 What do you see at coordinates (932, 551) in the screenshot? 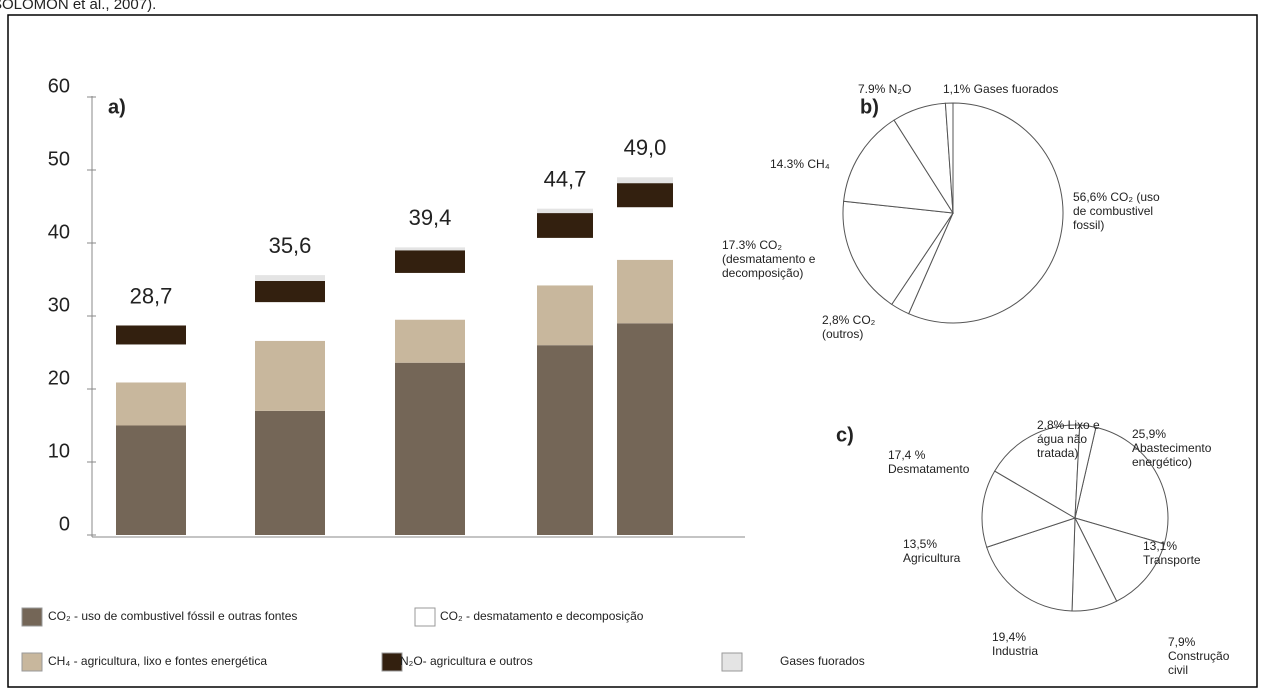
I see `pie-label: 13,5% Agricultura` at bounding box center [932, 551].